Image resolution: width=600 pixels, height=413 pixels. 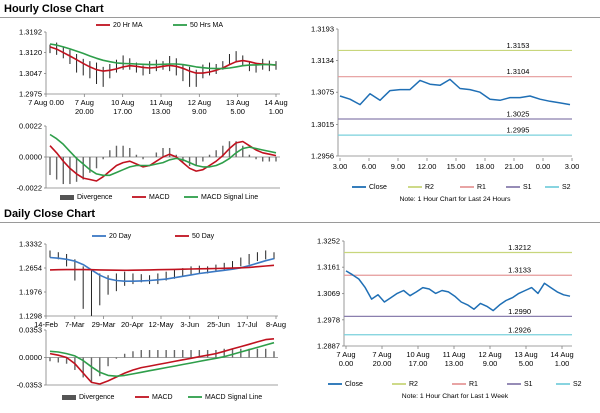 What do you see at coordinates (84, 111) in the screenshot?
I see `hourly-ma-xtick-1-time: 20.00` at bounding box center [84, 111].